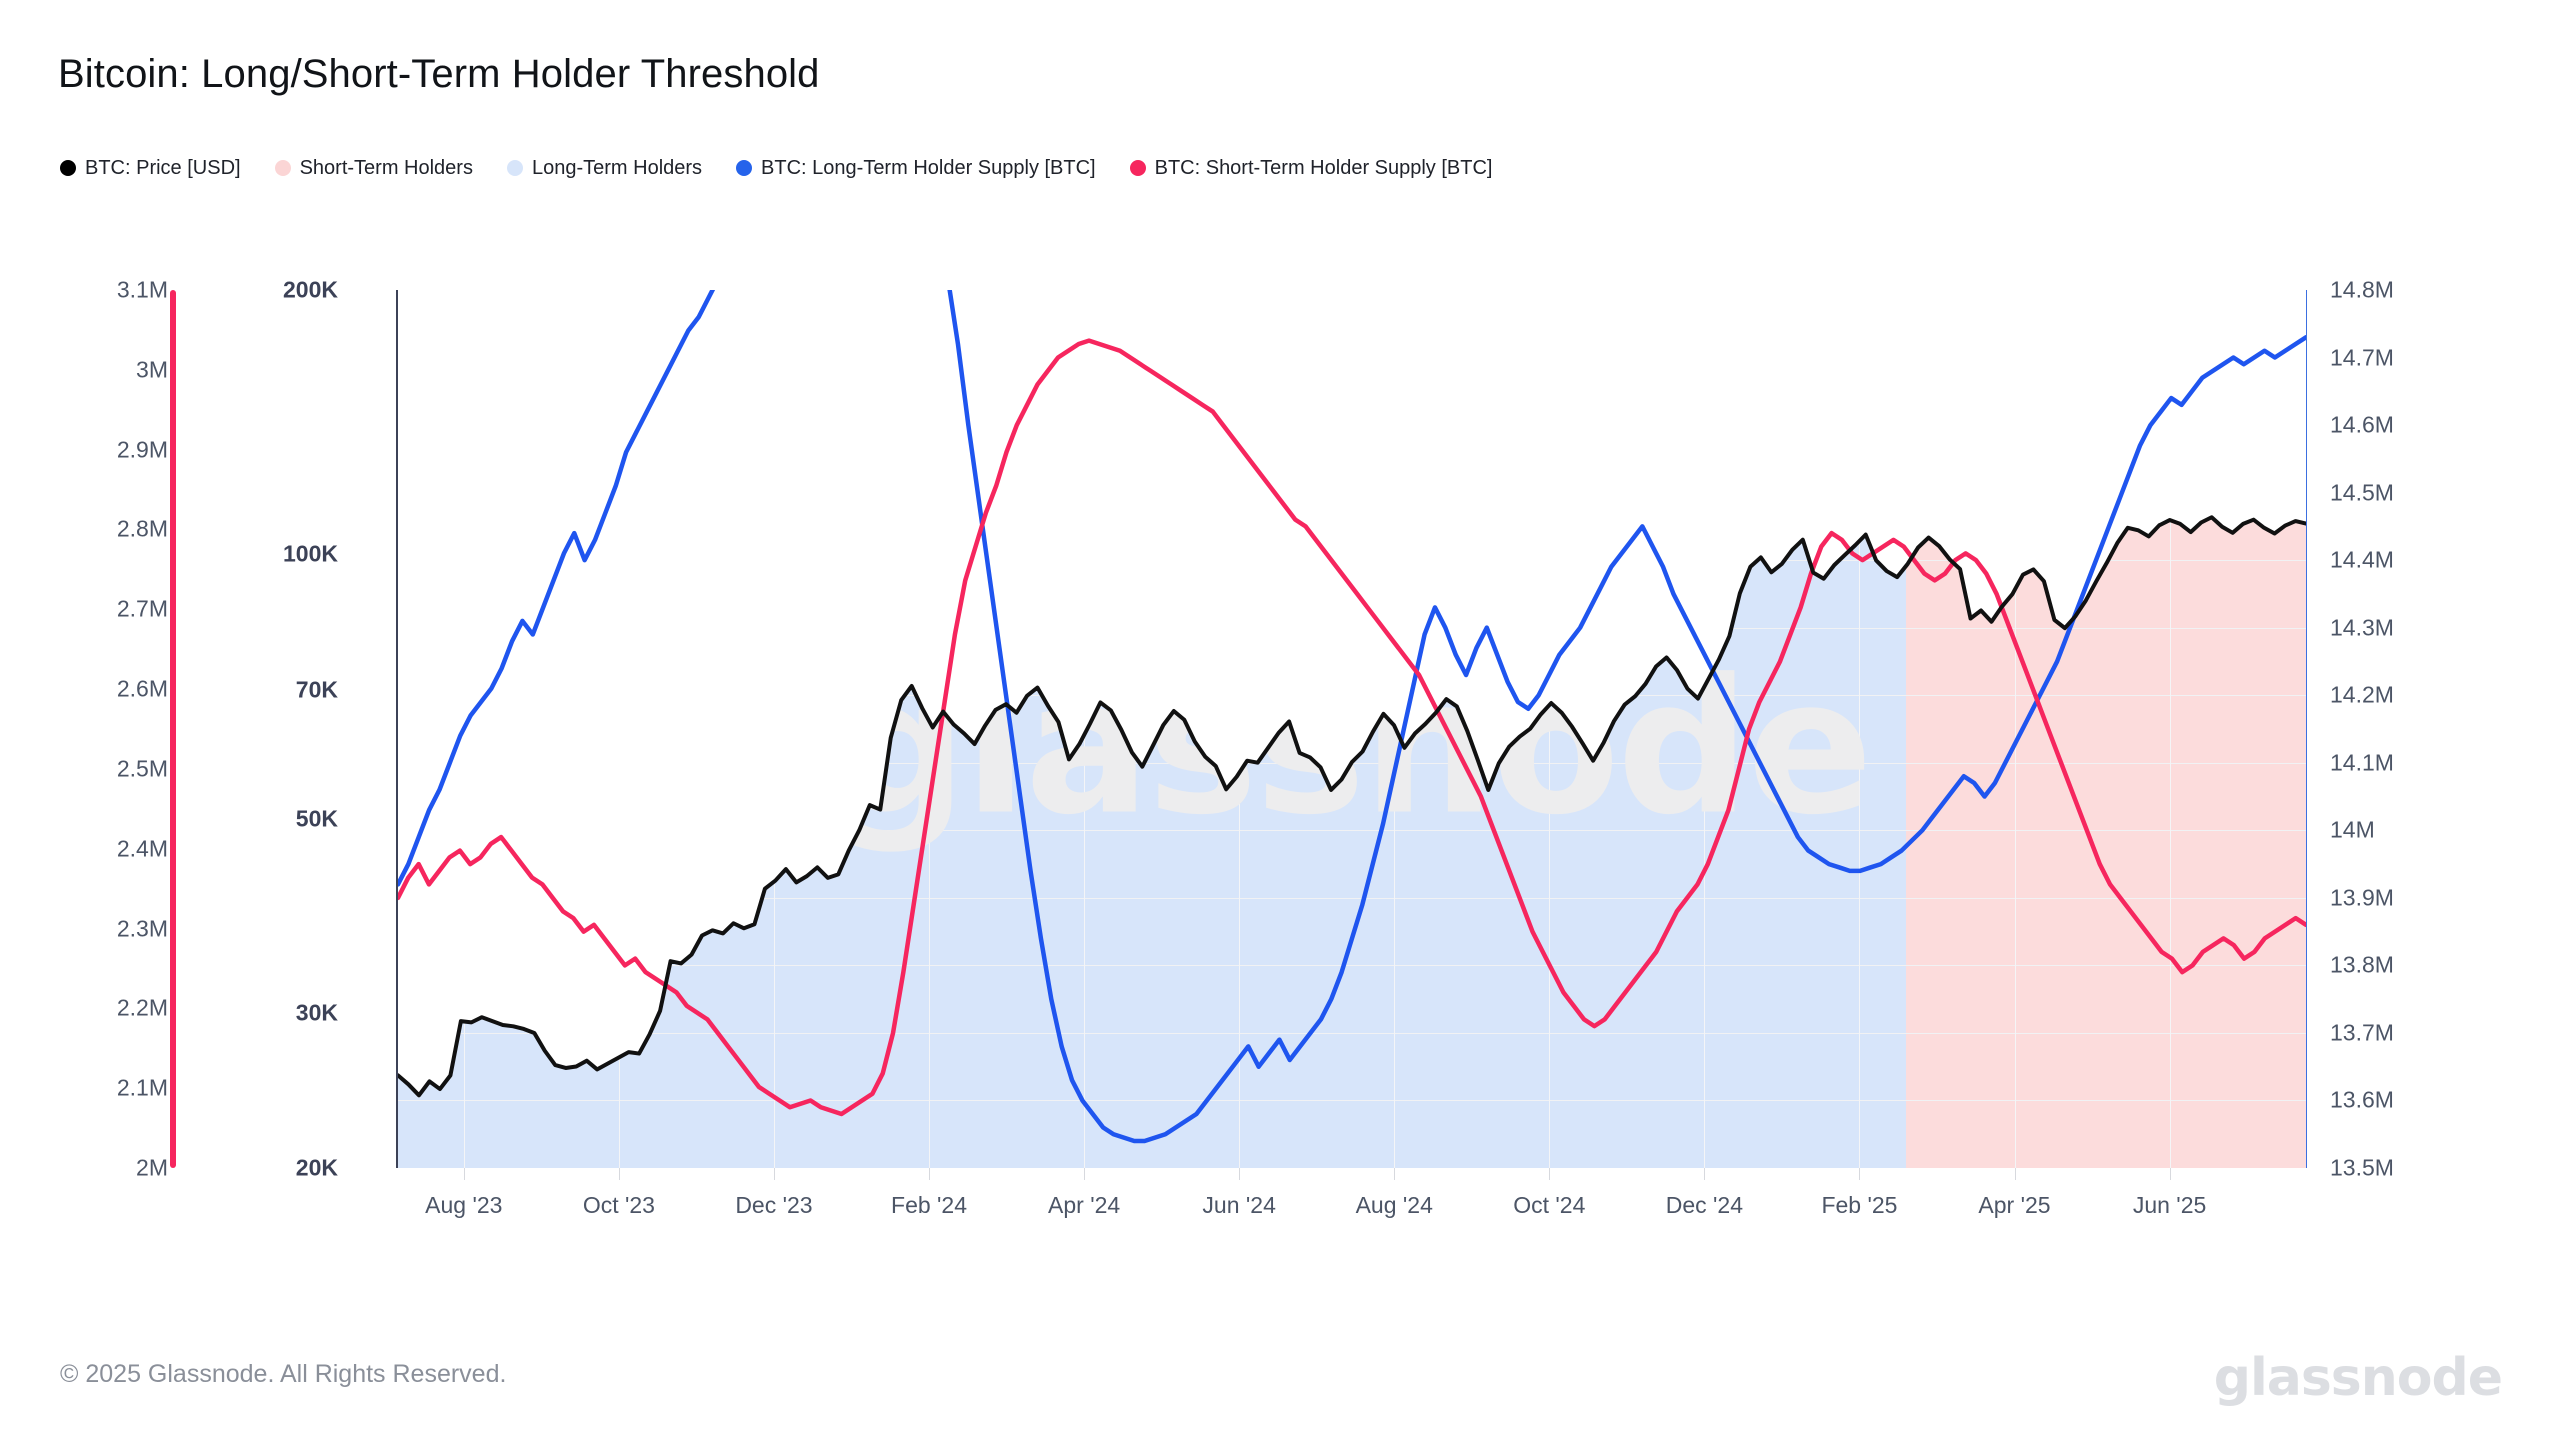 Image resolution: width=2560 pixels, height=1440 pixels. I want to click on y-tick-left-outer: 2.2M, so click(142, 1007).